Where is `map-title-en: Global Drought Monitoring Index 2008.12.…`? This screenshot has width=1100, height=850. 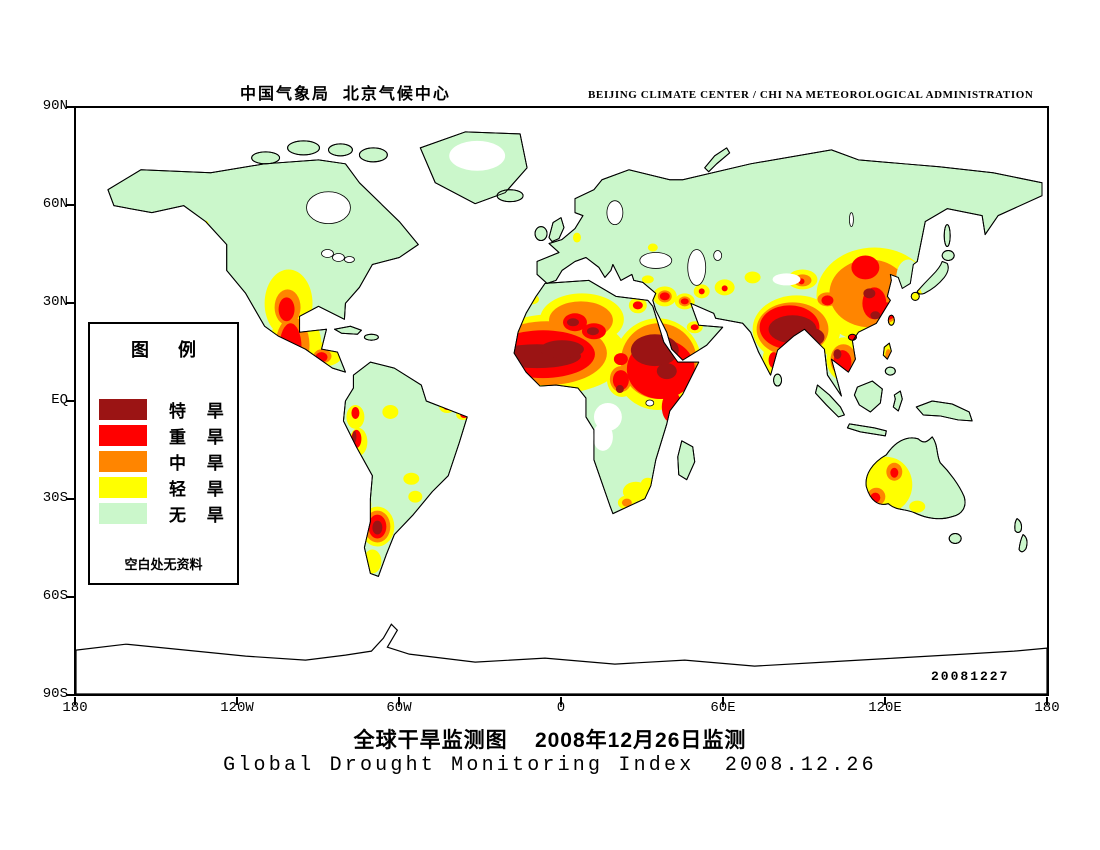 map-title-en: Global Drought Monitoring Index 2008.12.… is located at coordinates (550, 765).